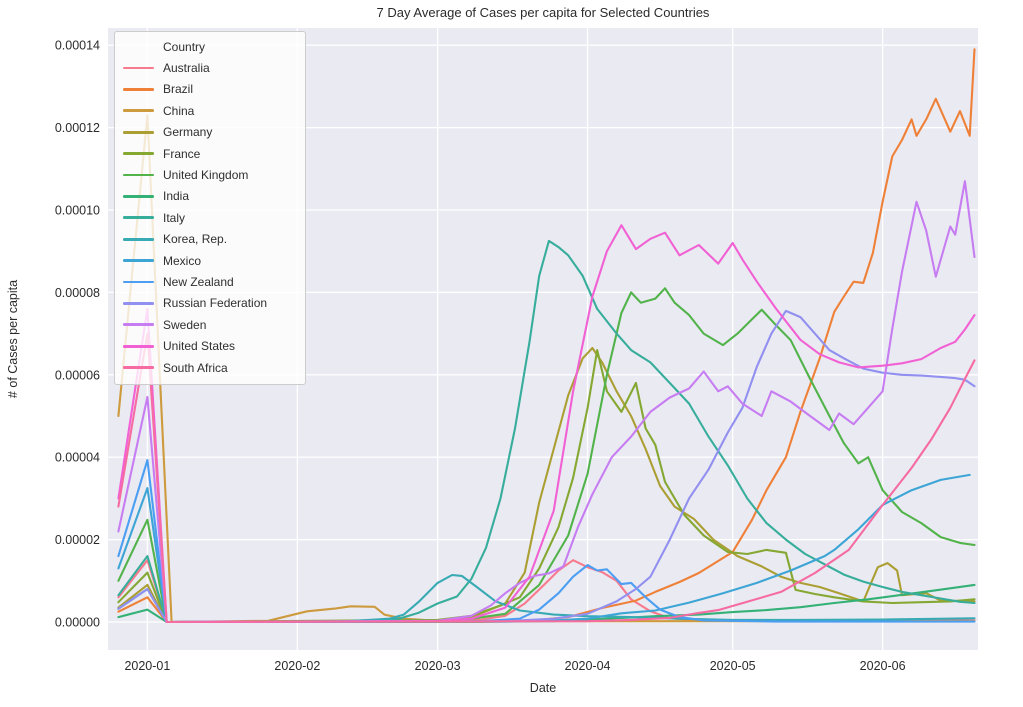 This screenshot has width=1023, height=707. What do you see at coordinates (210, 110) in the screenshot?
I see `legend-item: China` at bounding box center [210, 110].